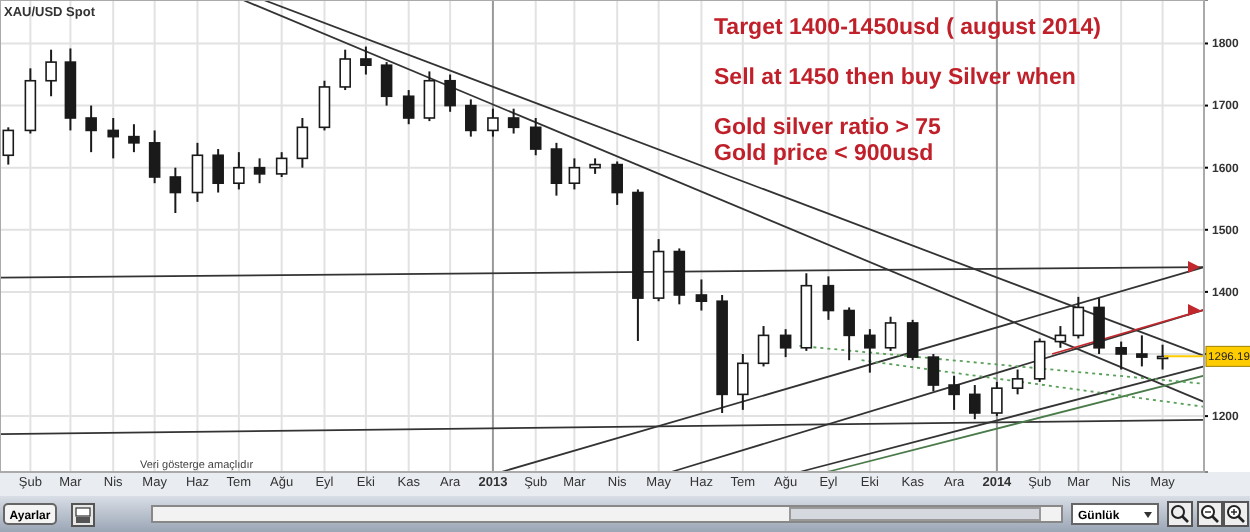 The height and width of the screenshot is (532, 1250). I want to click on annotation: Target 1400-1450usd ( august 2014), so click(908, 28).